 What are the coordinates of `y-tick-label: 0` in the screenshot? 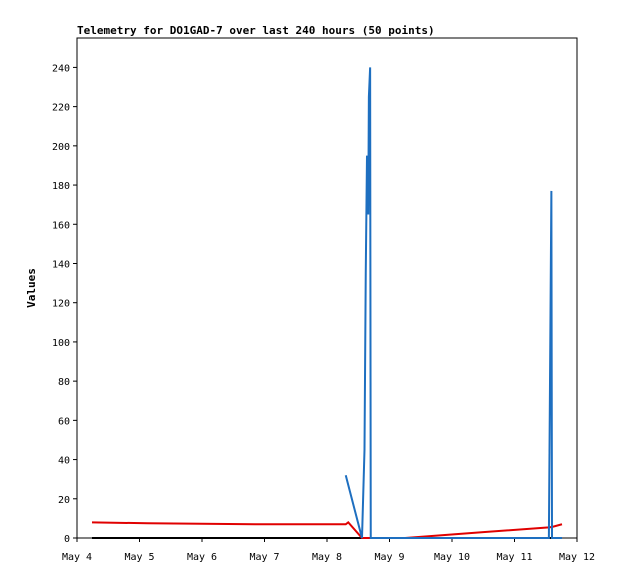 It's located at (67, 539).